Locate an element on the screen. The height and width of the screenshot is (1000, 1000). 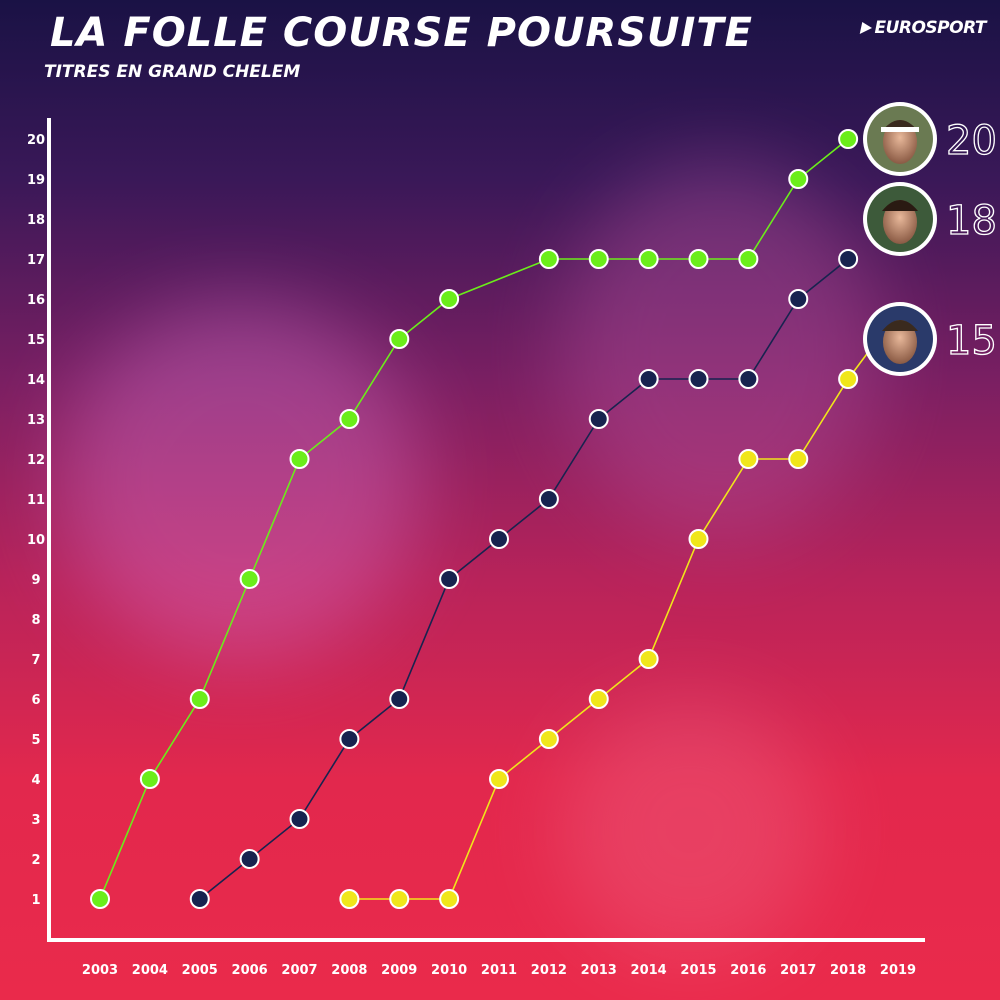
y-tick-label: 2 is located at coordinates (35, 860).